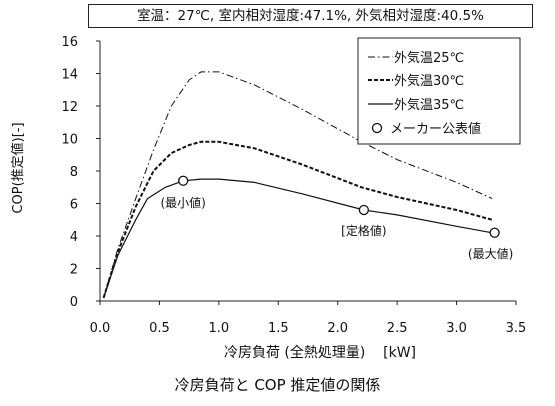  Describe the element at coordinates (74, 172) in the screenshot. I see `y-tick-label: 8` at that location.